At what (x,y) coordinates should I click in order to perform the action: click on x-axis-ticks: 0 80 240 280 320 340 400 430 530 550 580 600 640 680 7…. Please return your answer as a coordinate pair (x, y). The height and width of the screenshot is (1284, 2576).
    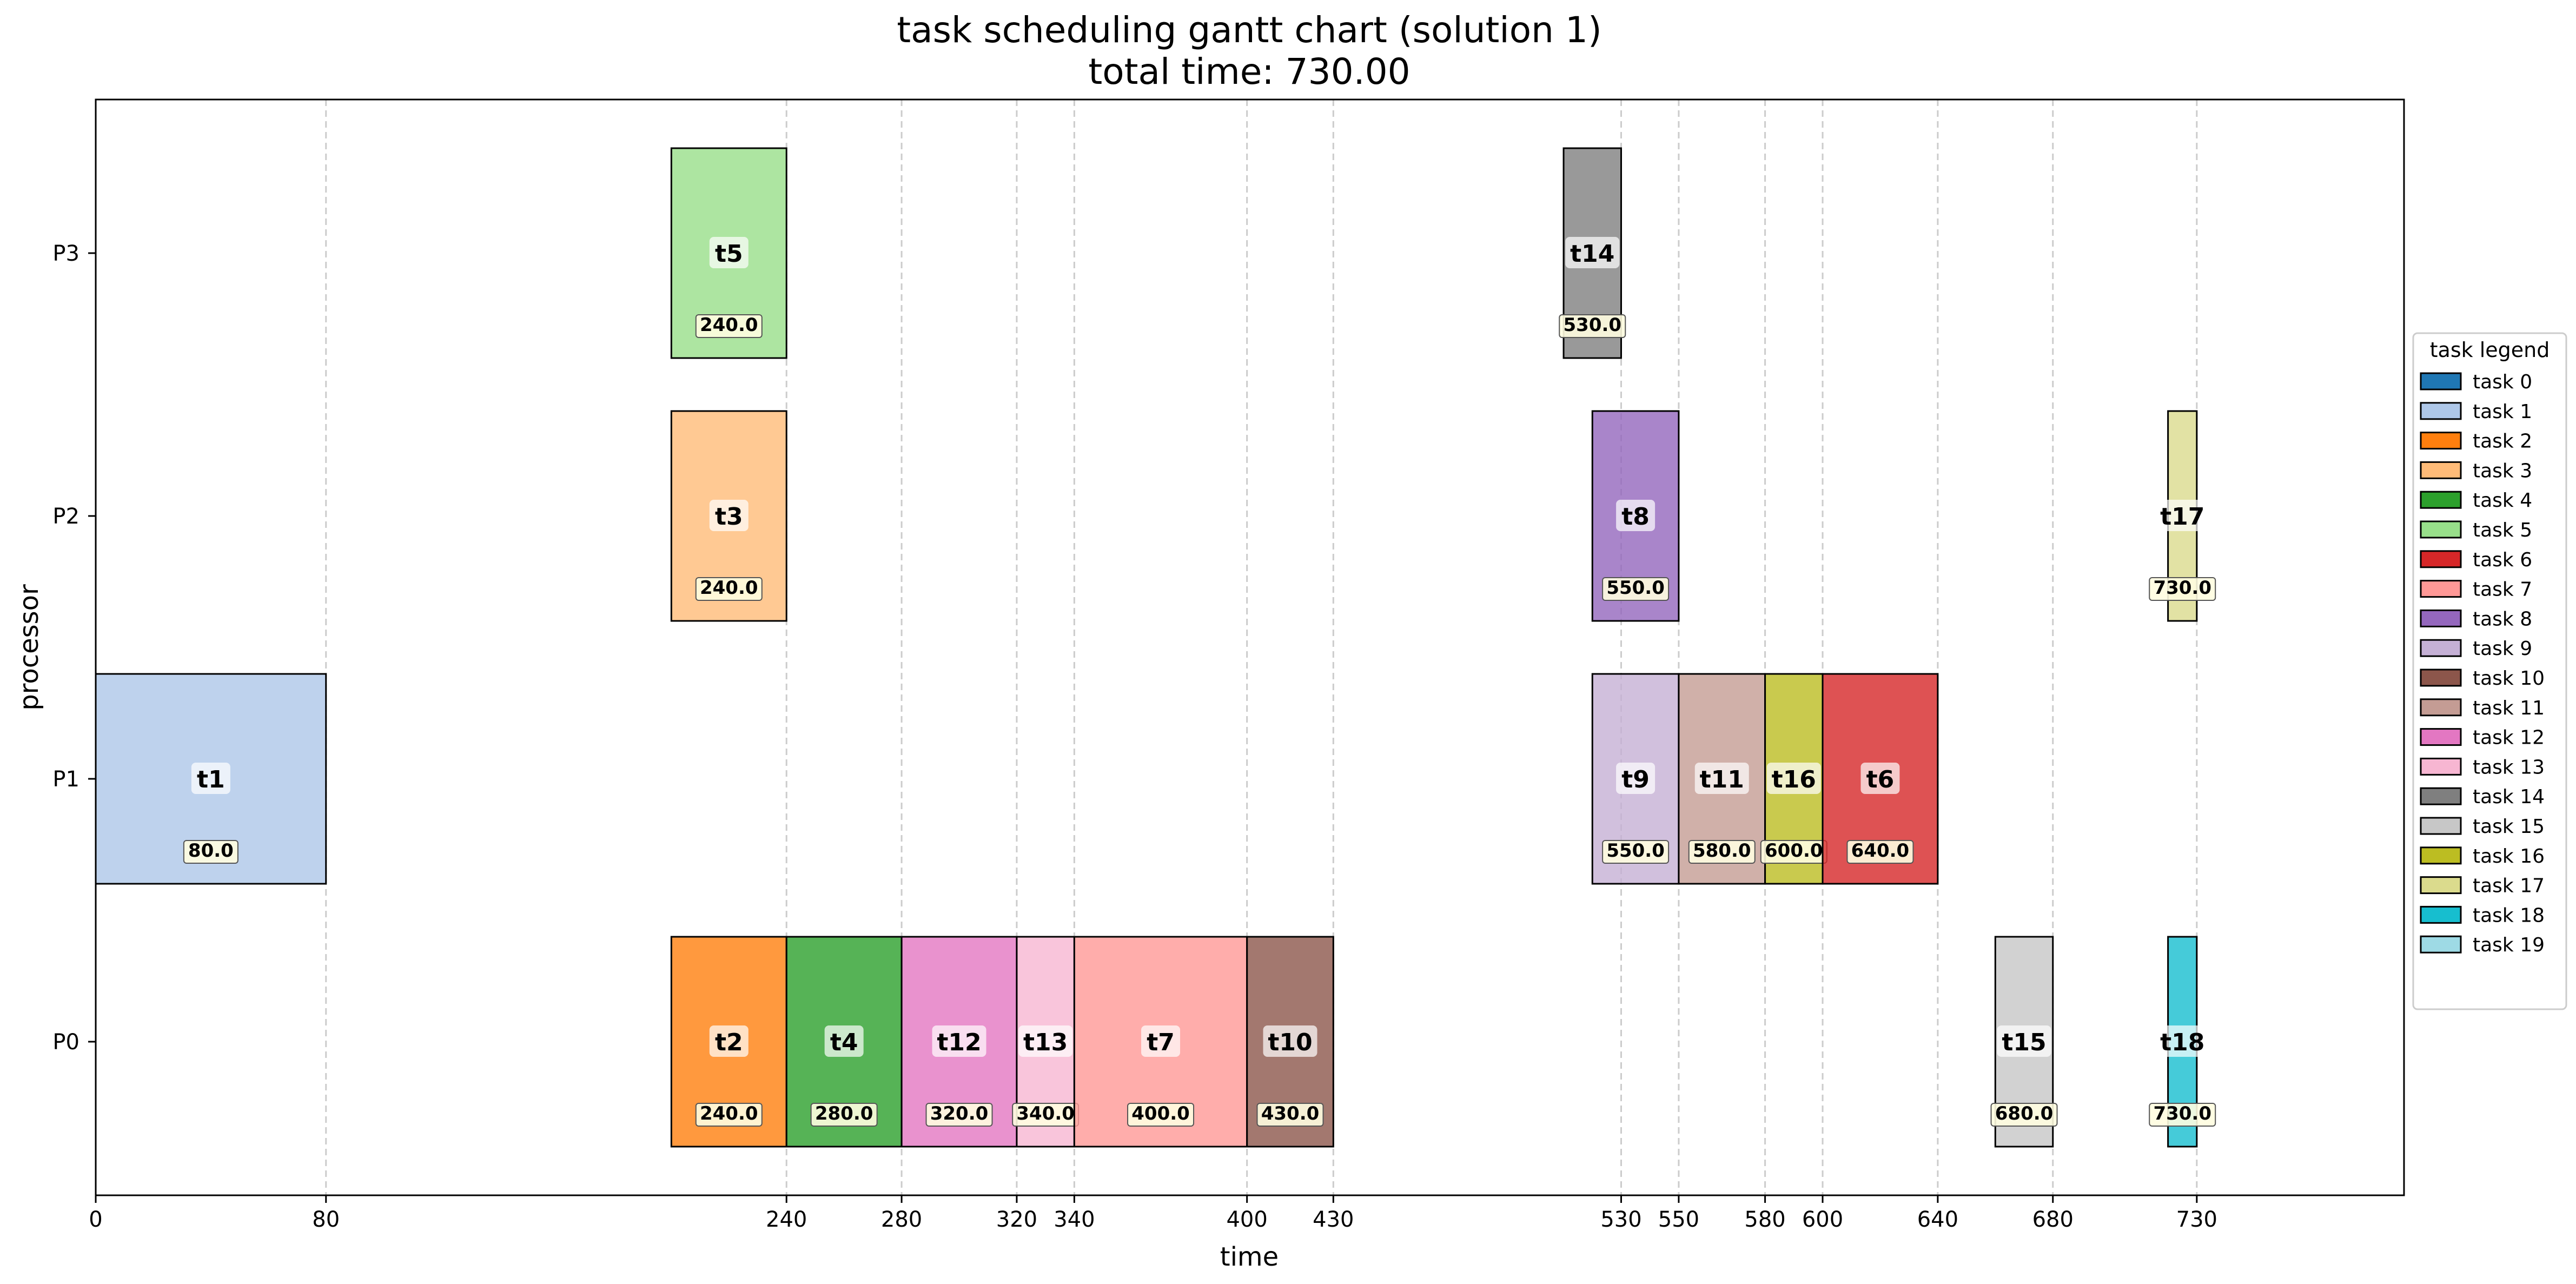
    Looking at the image, I should click on (1153, 1213).